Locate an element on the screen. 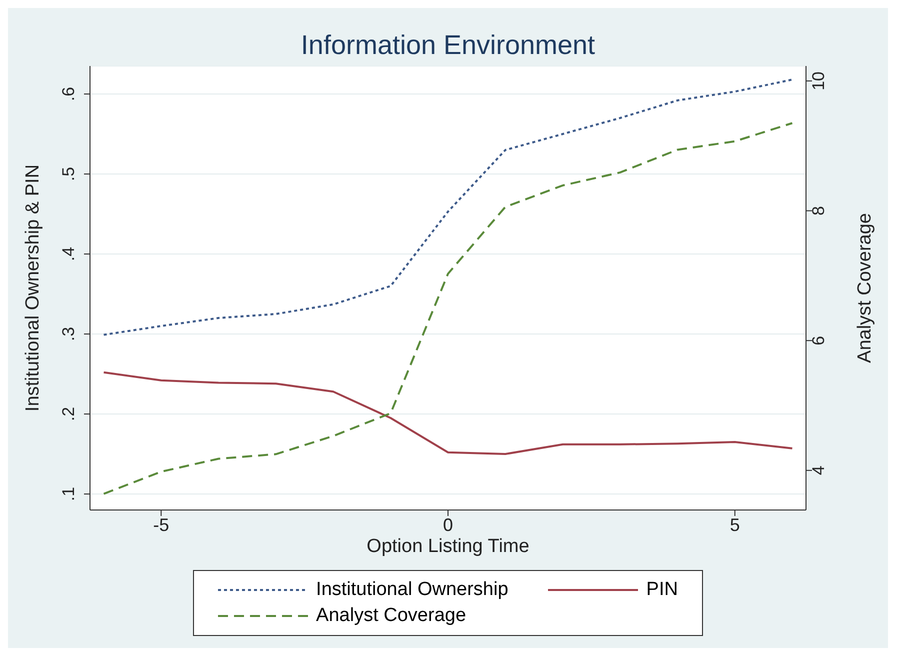  legend-label: Analyst Coverage is located at coordinates (391, 616).